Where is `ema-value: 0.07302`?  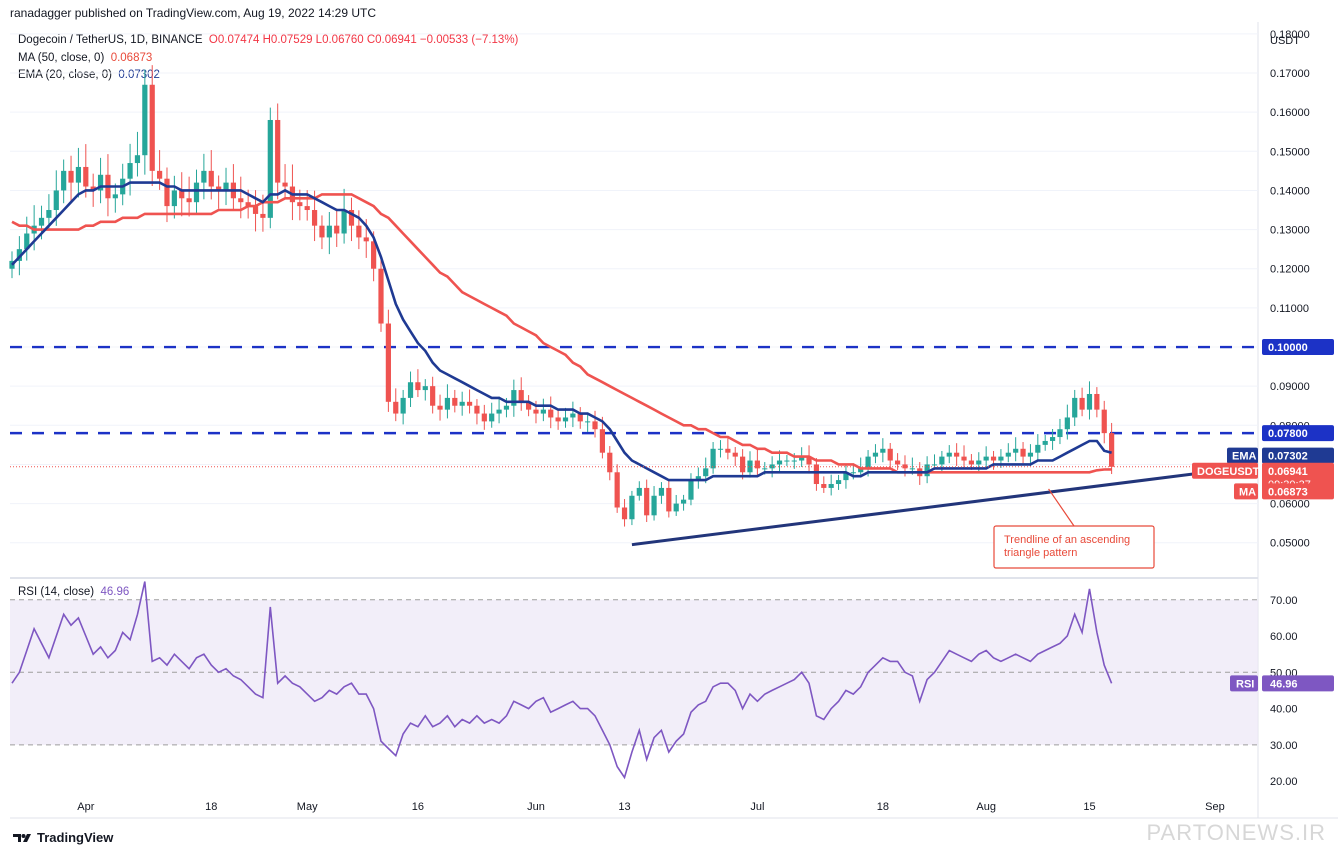 ema-value: 0.07302 is located at coordinates (139, 75).